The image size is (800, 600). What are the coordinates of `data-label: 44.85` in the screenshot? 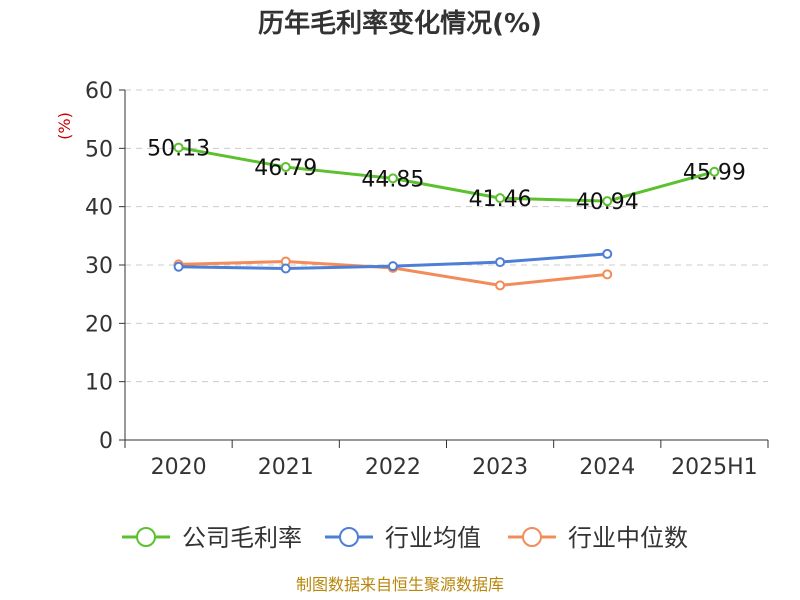 It's located at (392, 179).